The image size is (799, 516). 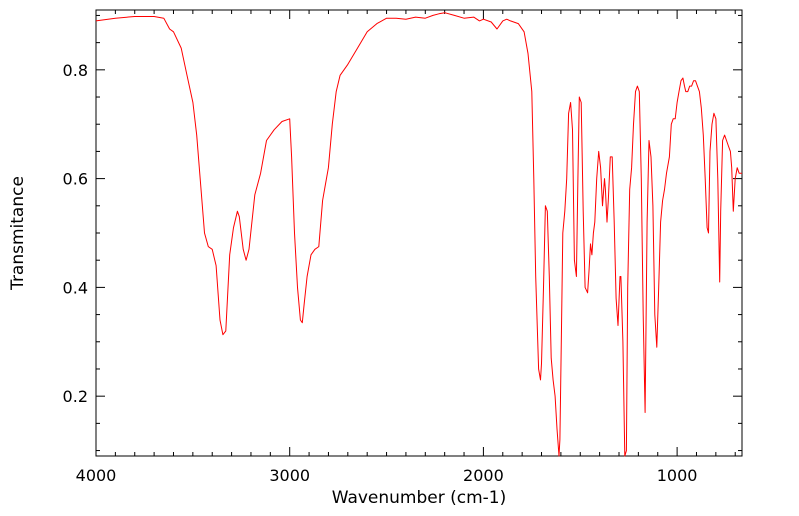 What do you see at coordinates (483, 475) in the screenshot?
I see `x-tick-label: 2000` at bounding box center [483, 475].